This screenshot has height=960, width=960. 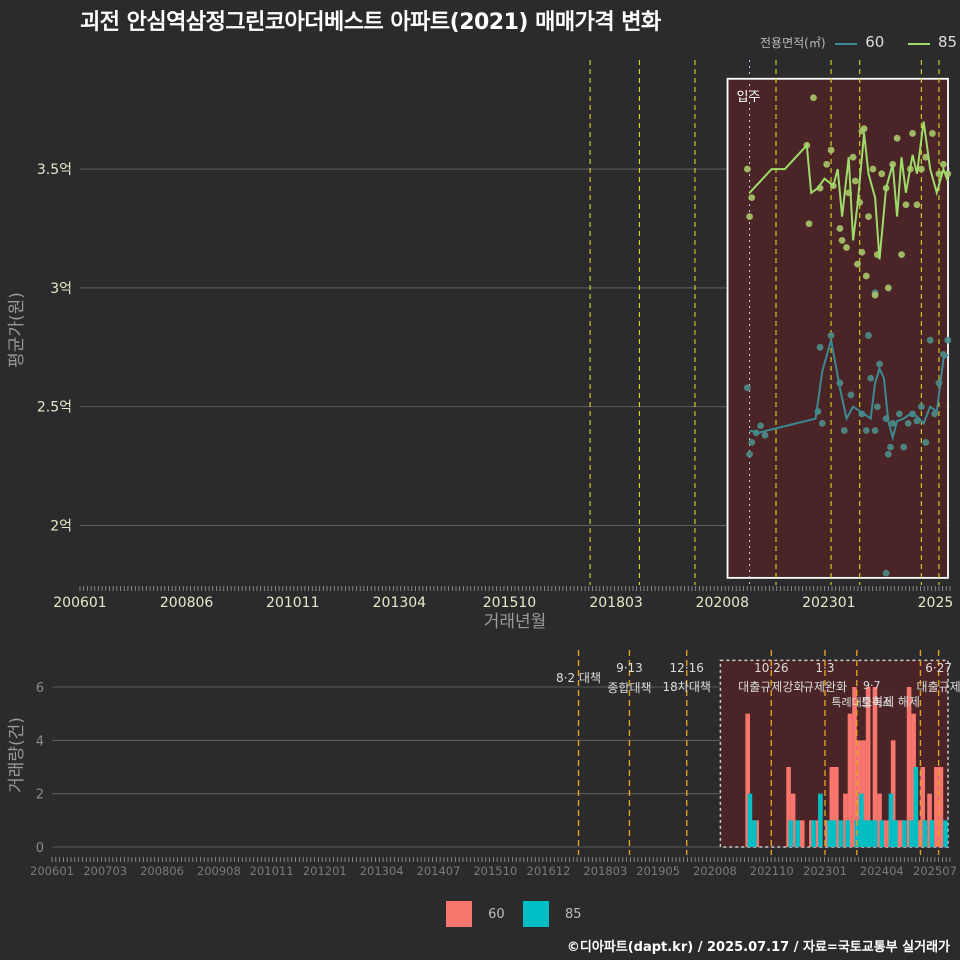 I want to click on policy-date-label: 9·7, so click(x=872, y=685).